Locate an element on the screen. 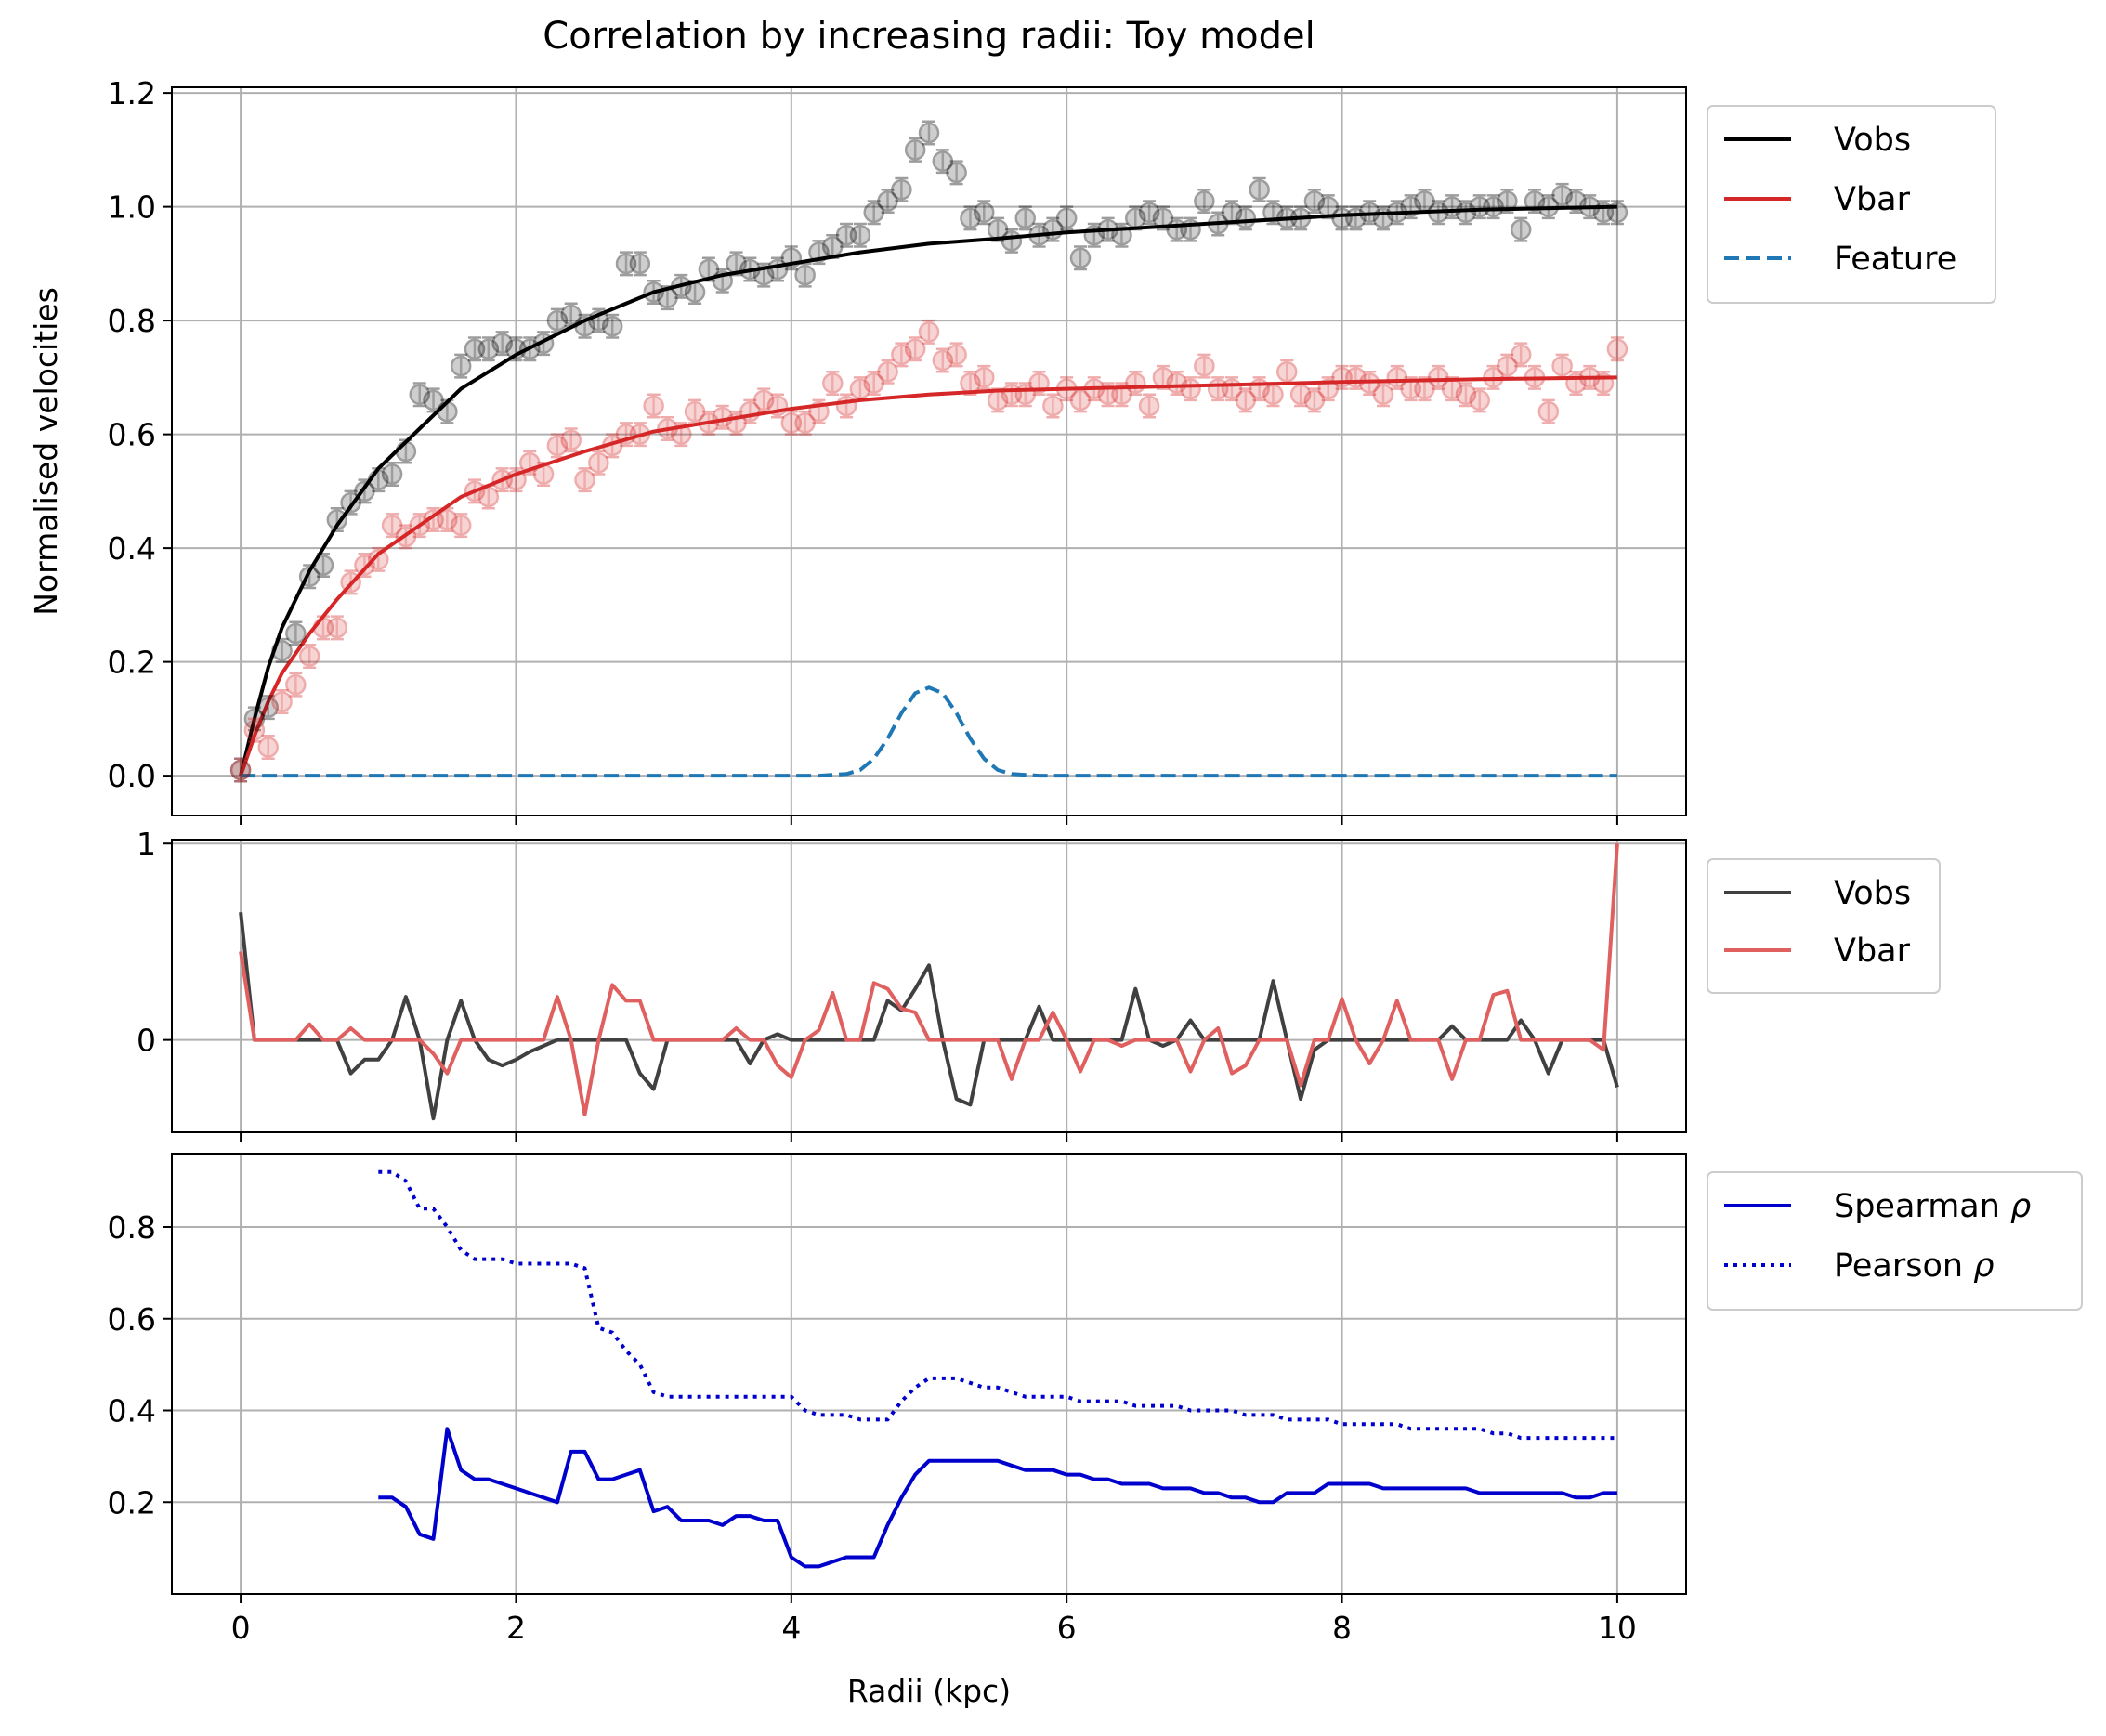 This screenshot has height=1736, width=2106. legend-item: Pearson ρ is located at coordinates (1859, 1266).